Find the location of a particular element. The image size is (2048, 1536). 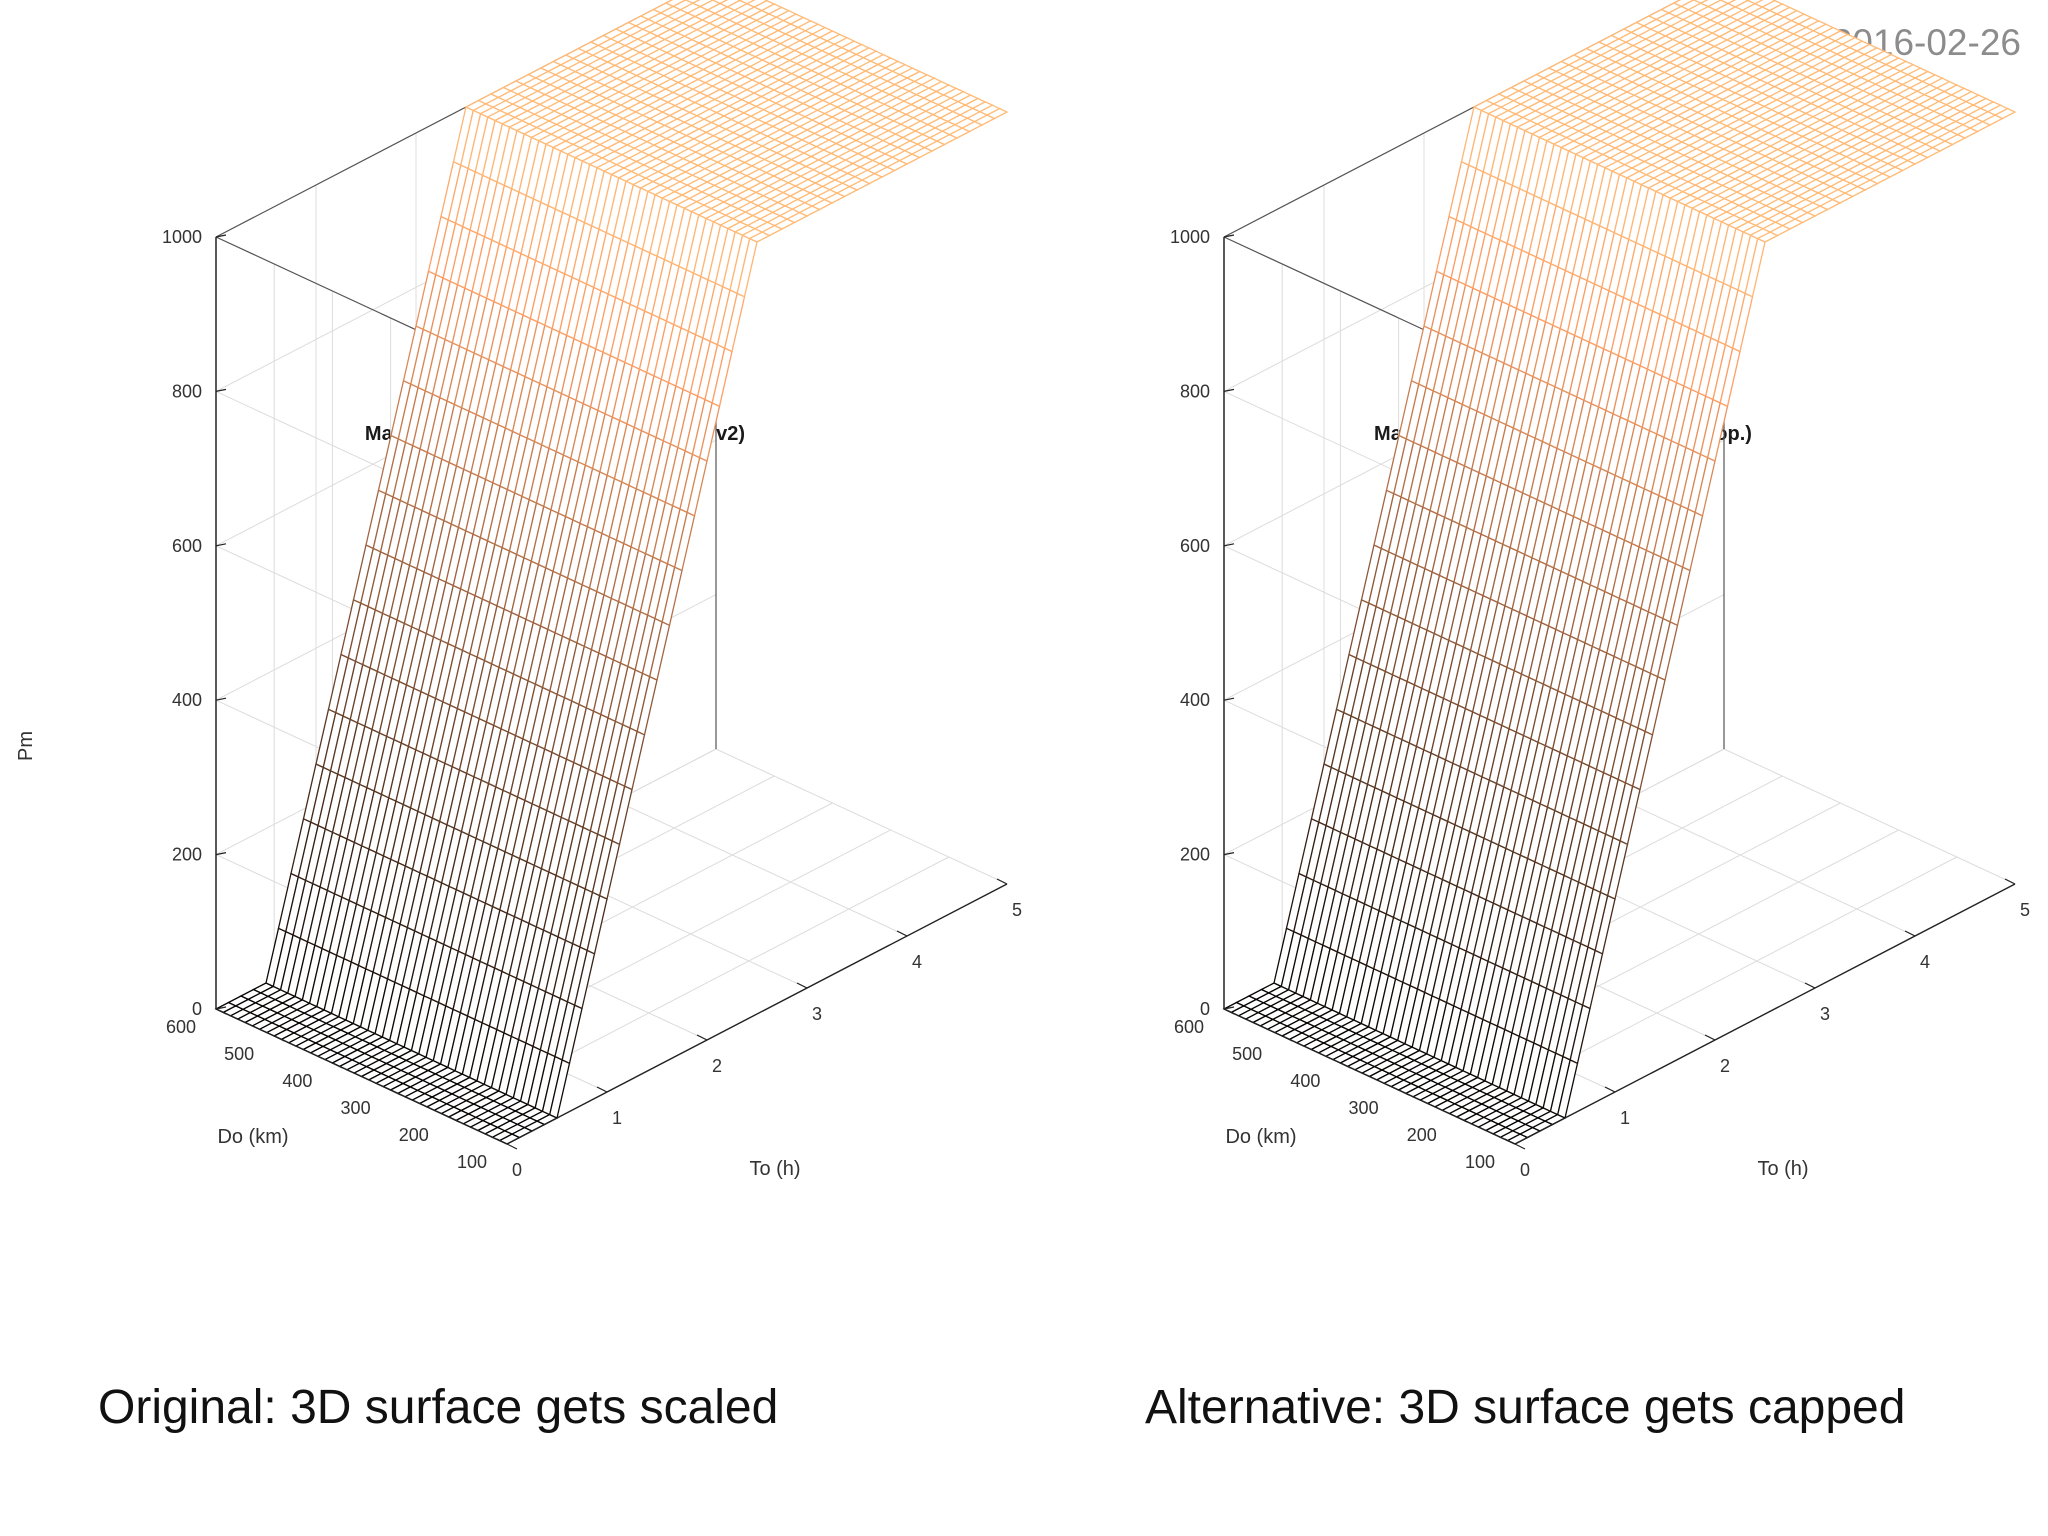

z-axis-label: Pm is located at coordinates (26, 746).